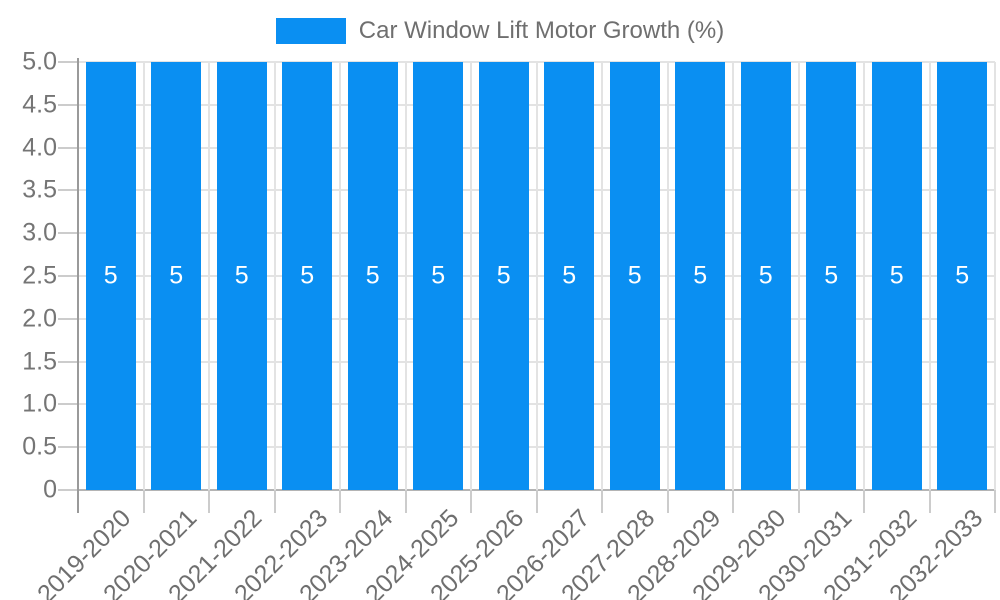 Image resolution: width=1000 pixels, height=600 pixels. What do you see at coordinates (310, 31) in the screenshot?
I see `legend-swatch-icon` at bounding box center [310, 31].